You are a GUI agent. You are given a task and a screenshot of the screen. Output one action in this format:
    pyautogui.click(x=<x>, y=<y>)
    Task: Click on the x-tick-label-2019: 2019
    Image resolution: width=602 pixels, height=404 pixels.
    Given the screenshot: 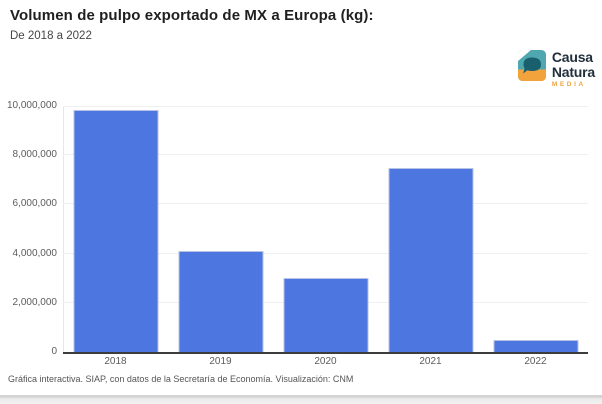 What is the action you would take?
    pyautogui.click(x=220, y=361)
    